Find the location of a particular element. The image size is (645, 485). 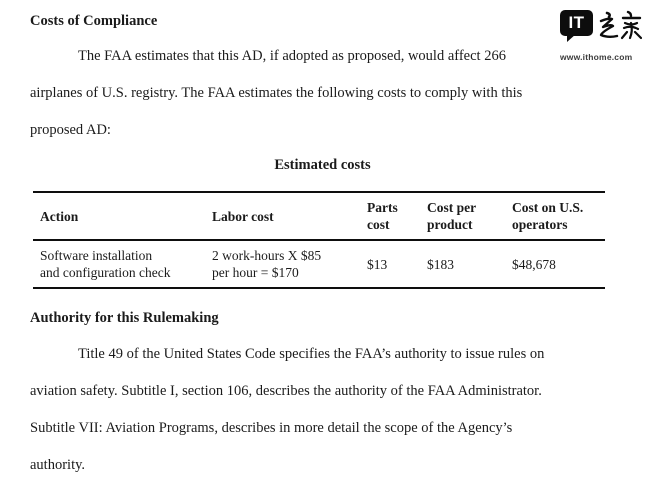

col-header-parts-cost: Parts cost is located at coordinates (390, 216).